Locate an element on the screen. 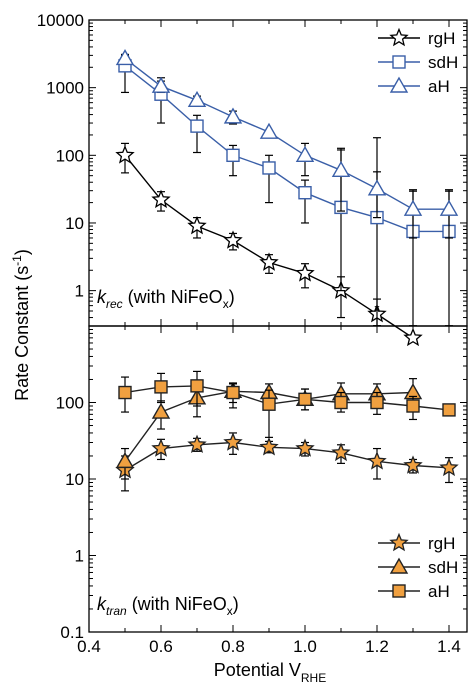 The image size is (475, 691). x-tick-label: 1.2 is located at coordinates (377, 646).